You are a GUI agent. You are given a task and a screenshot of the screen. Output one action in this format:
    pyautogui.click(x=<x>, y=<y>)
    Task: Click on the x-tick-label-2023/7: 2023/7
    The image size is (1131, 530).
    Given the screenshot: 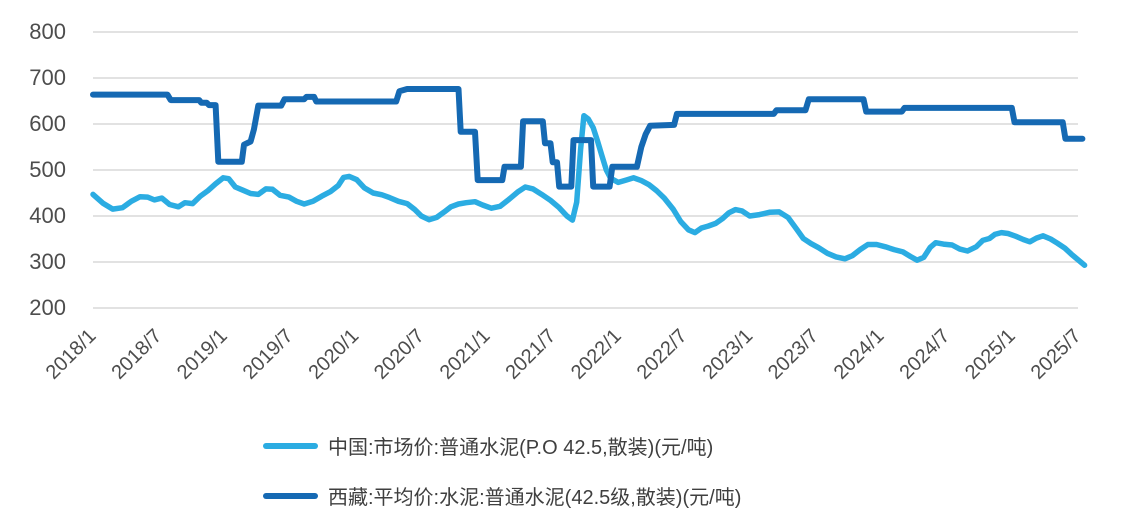 What is the action you would take?
    pyautogui.click(x=793, y=354)
    